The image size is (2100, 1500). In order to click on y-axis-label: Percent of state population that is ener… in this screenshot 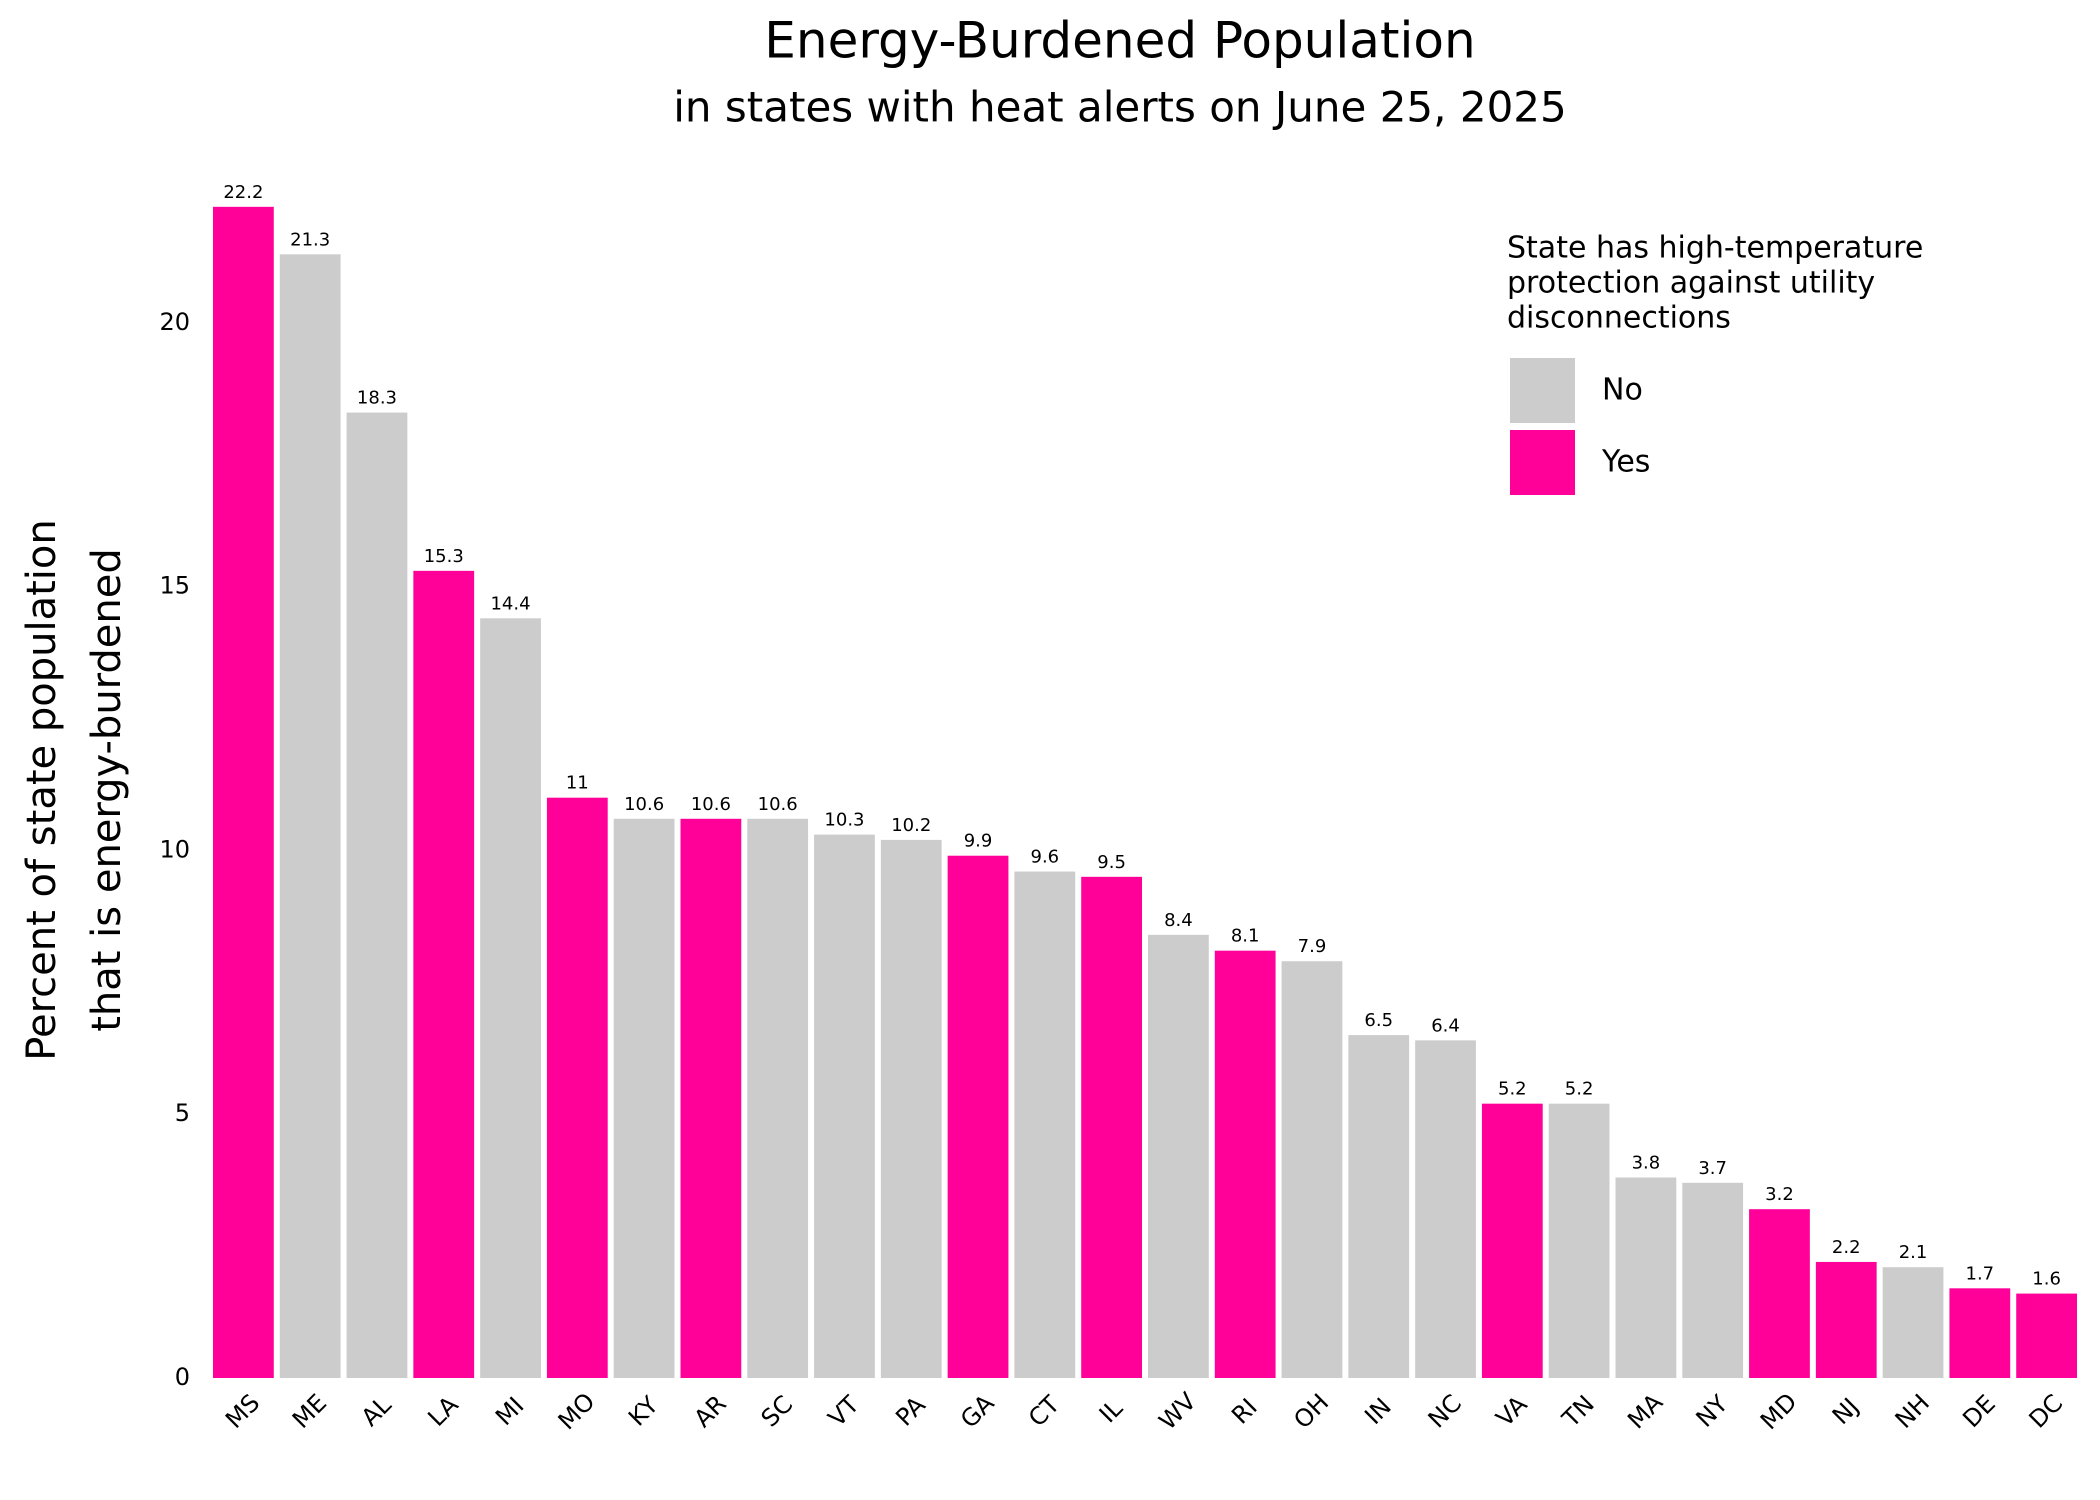, I will do `click(74, 789)`.